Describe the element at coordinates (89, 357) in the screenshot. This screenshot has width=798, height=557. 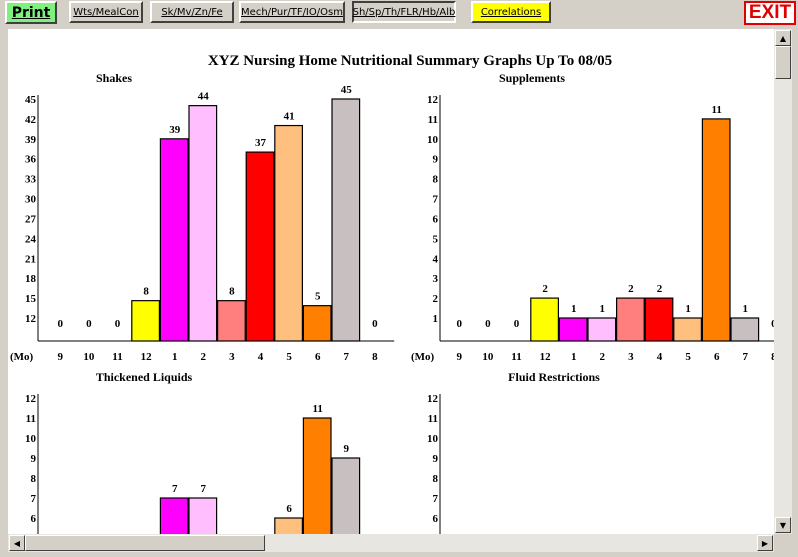
I see `shakes-x-tick-label: 10` at that location.